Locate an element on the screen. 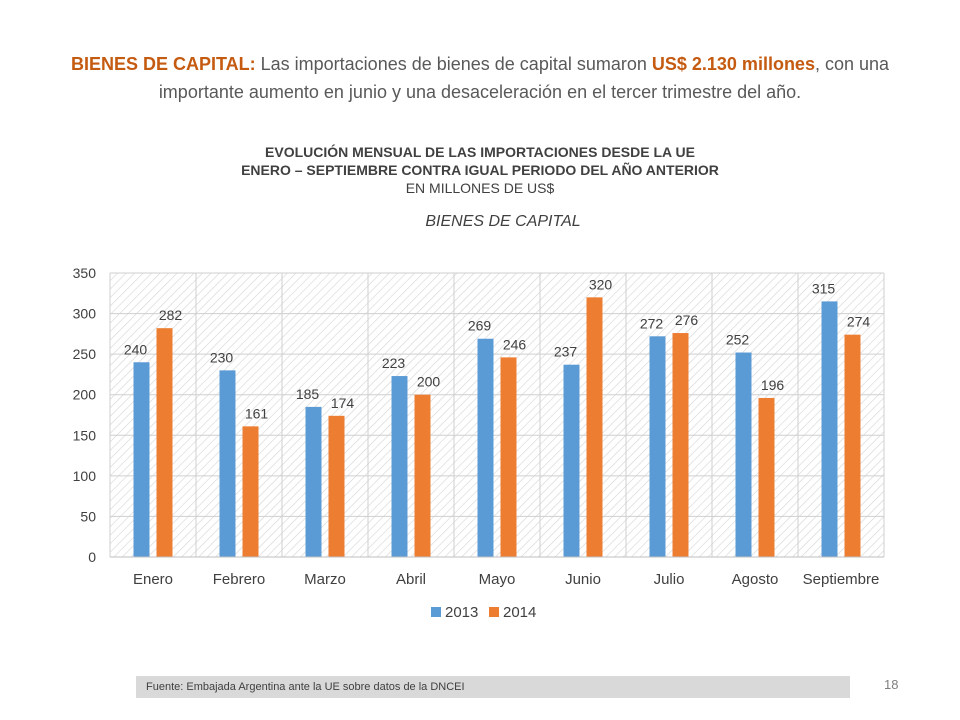 Image resolution: width=960 pixels, height=720 pixels. bar-2014-marzo is located at coordinates (336, 486).